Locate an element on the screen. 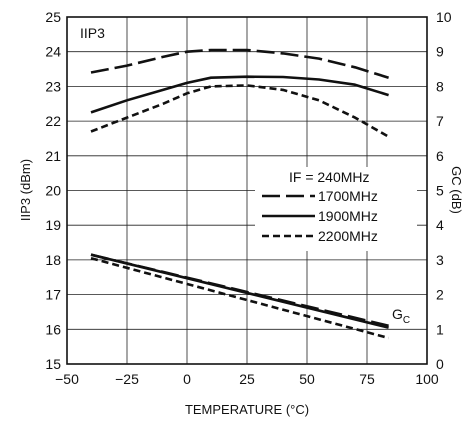 This screenshot has width=462, height=423. x-tick-labels: −50 −25 0 25 50 75 100 is located at coordinates (247, 379).